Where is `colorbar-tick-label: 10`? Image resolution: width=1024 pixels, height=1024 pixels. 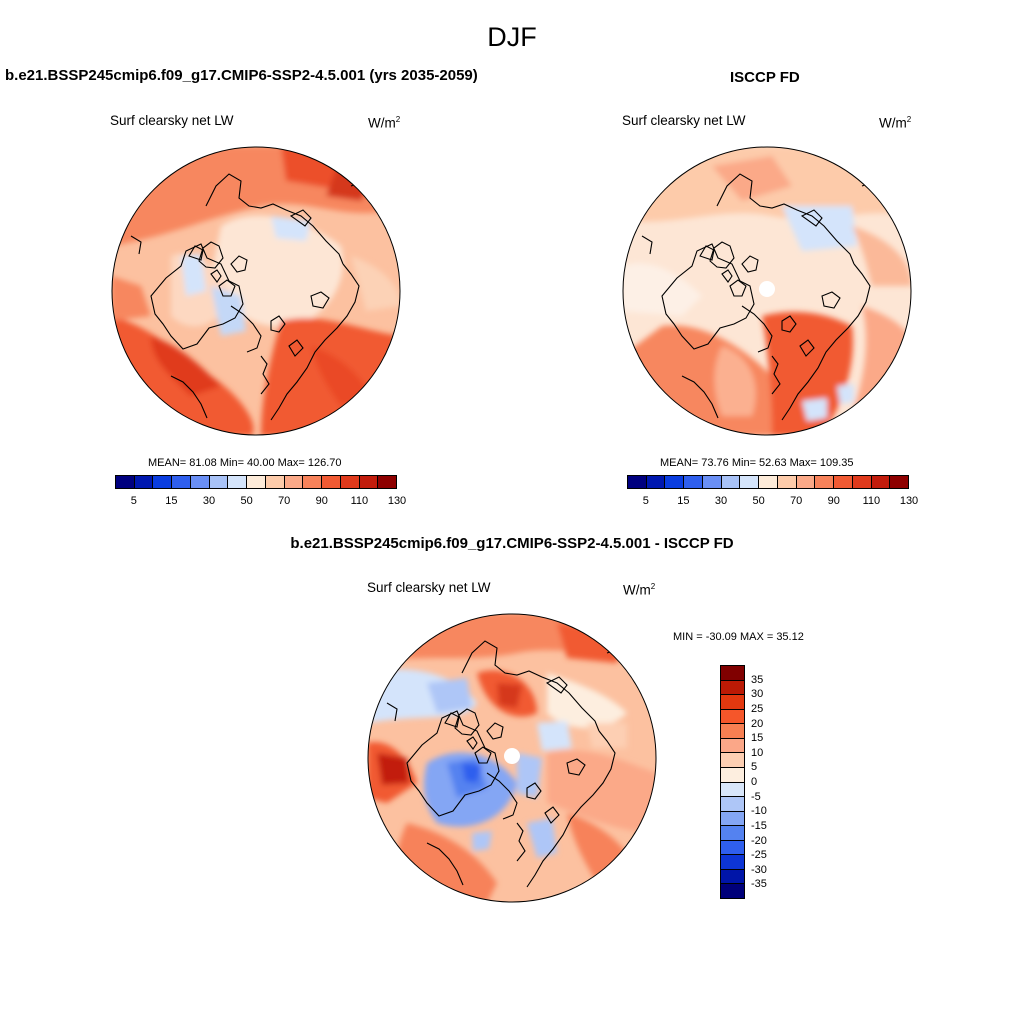 colorbar-tick-label: 10 is located at coordinates (757, 752).